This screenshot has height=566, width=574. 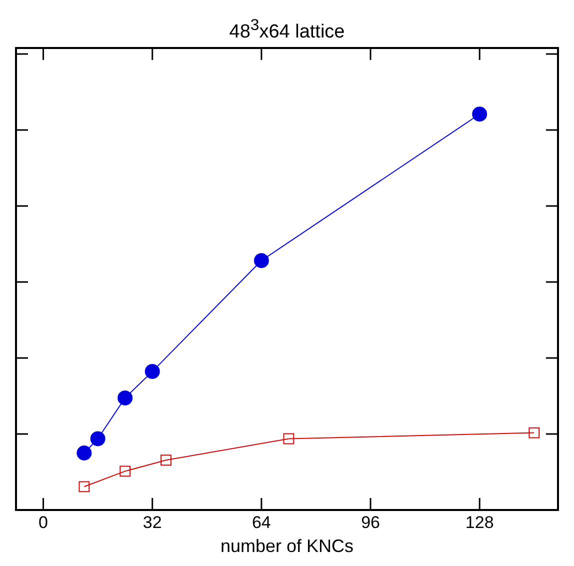 What do you see at coordinates (370, 522) in the screenshot?
I see `x-tick-label: 96` at bounding box center [370, 522].